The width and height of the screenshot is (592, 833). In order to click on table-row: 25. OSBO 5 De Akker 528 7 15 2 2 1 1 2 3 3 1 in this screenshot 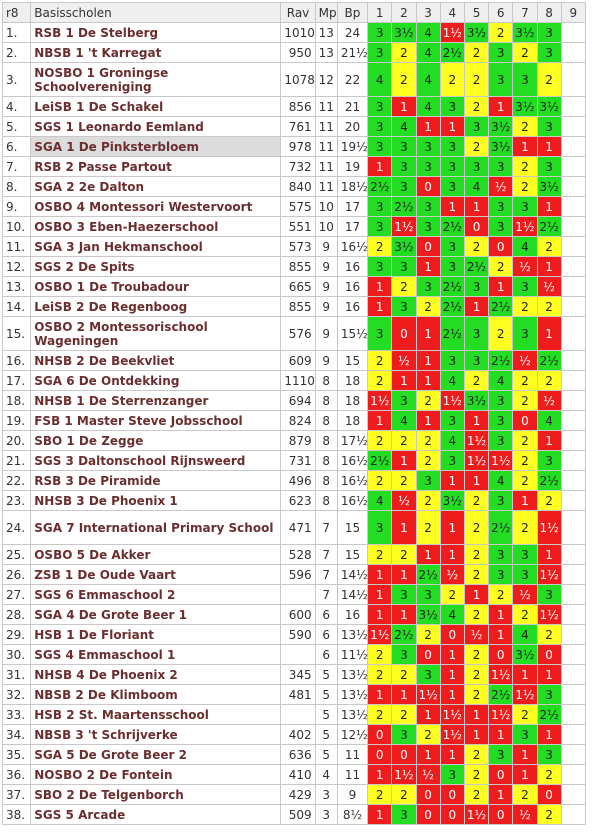, I will do `click(294, 554)`.